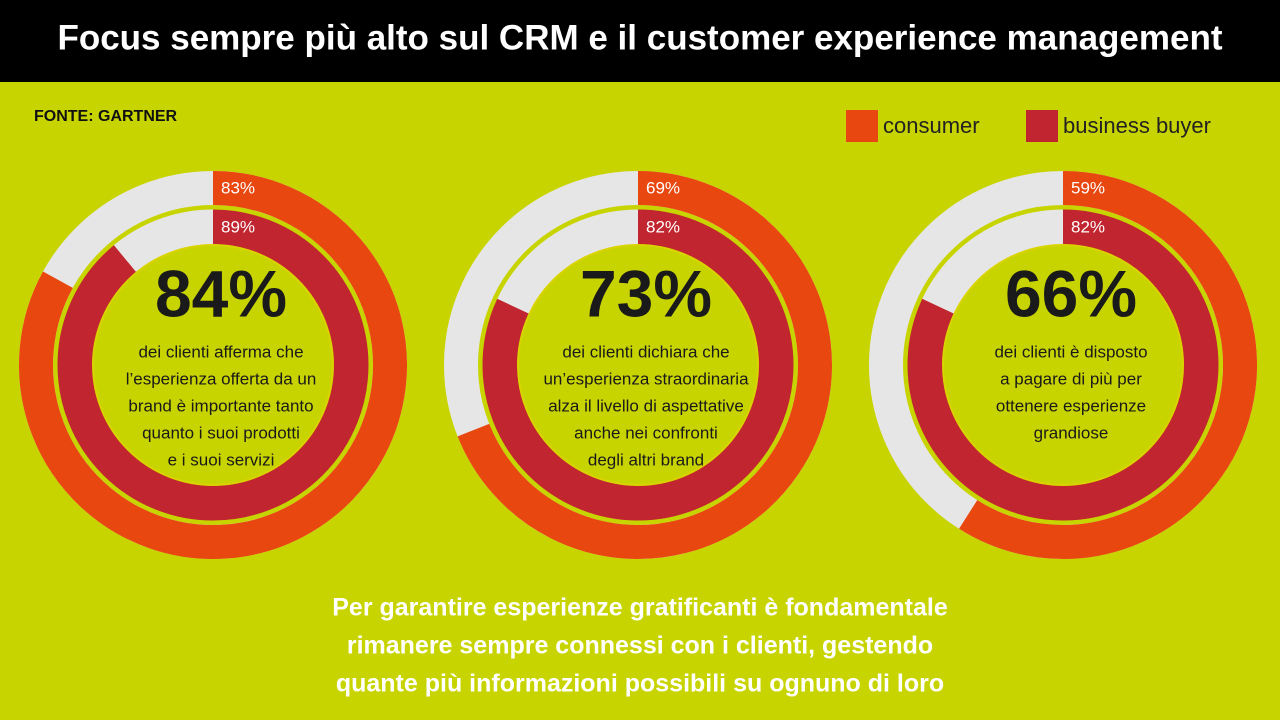  Describe the element at coordinates (646, 378) in the screenshot. I see `description: un’esperienza straordinaria` at that location.